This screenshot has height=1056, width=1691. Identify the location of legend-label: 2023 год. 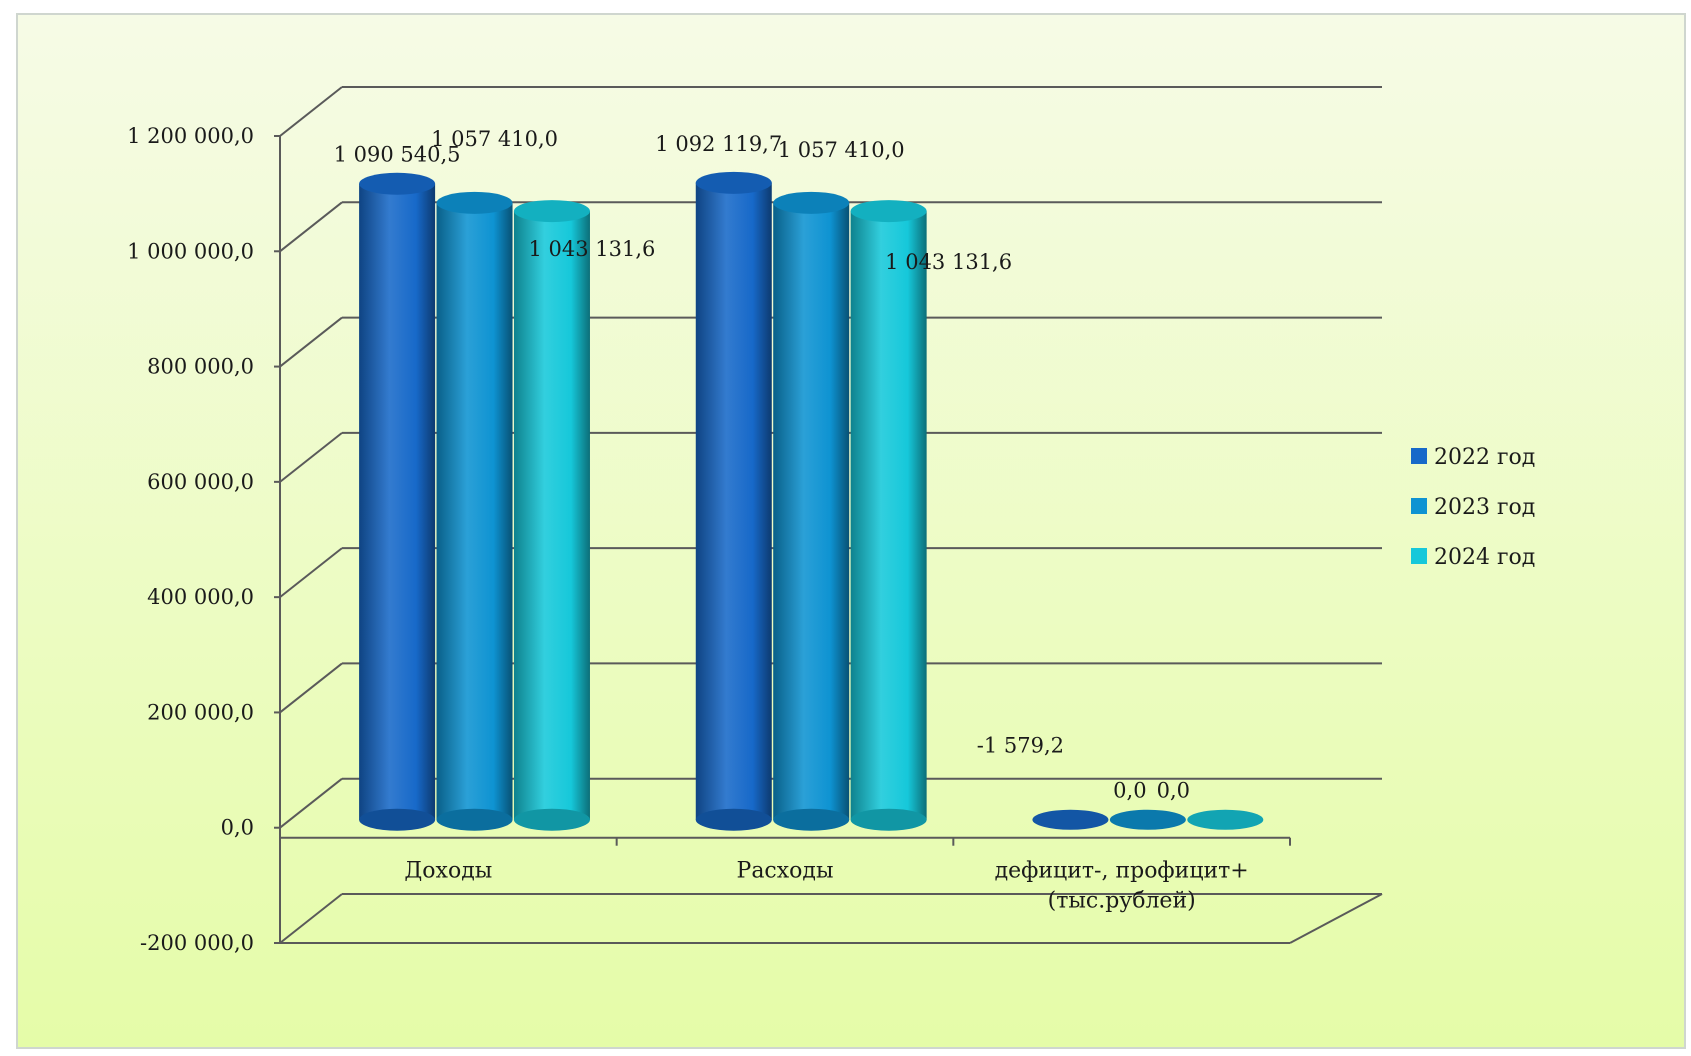
(1484, 507).